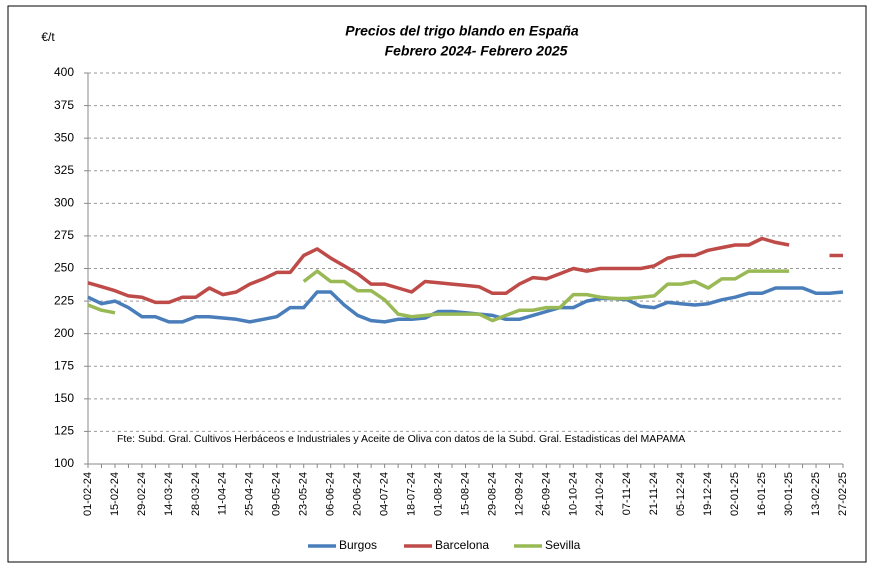 The width and height of the screenshot is (872, 568). I want to click on x-tick-label: 15-02-24, so click(115, 494).